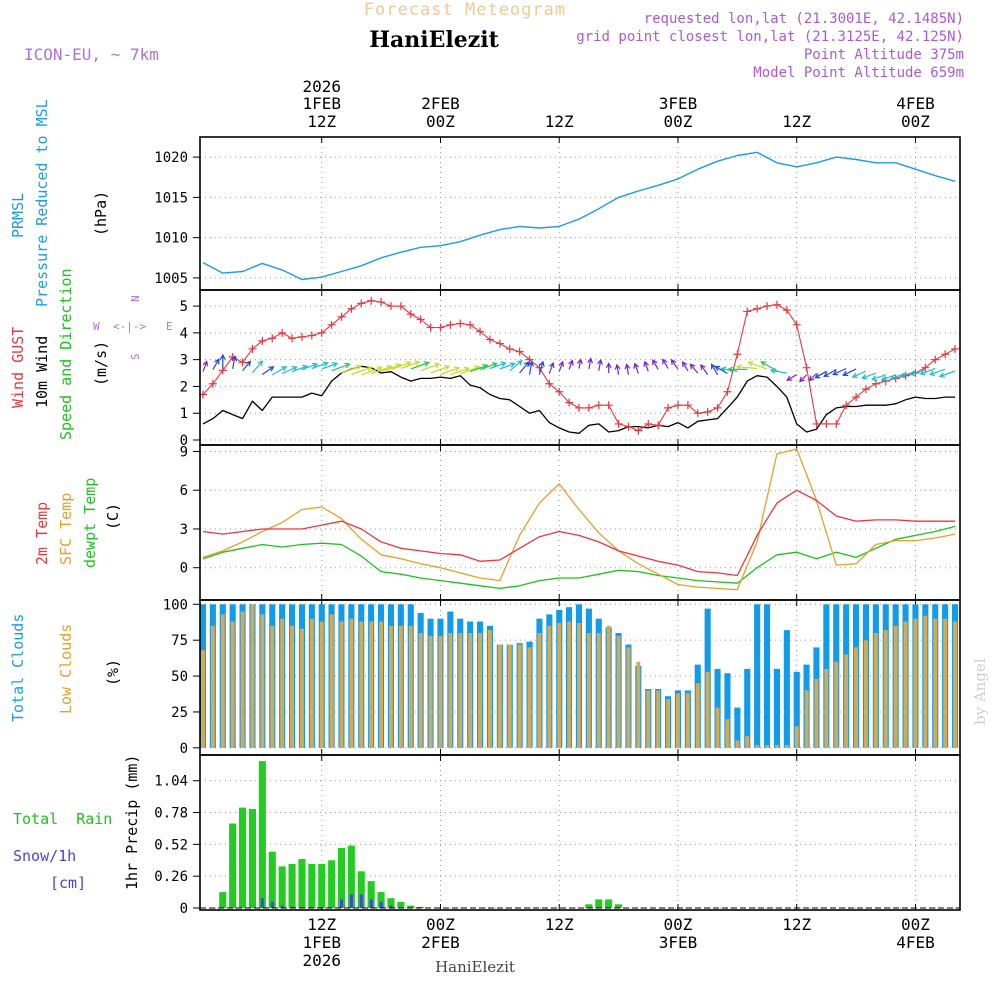  Describe the element at coordinates (915, 942) in the screenshot. I see `bottom-time-label: 4FEB` at that location.